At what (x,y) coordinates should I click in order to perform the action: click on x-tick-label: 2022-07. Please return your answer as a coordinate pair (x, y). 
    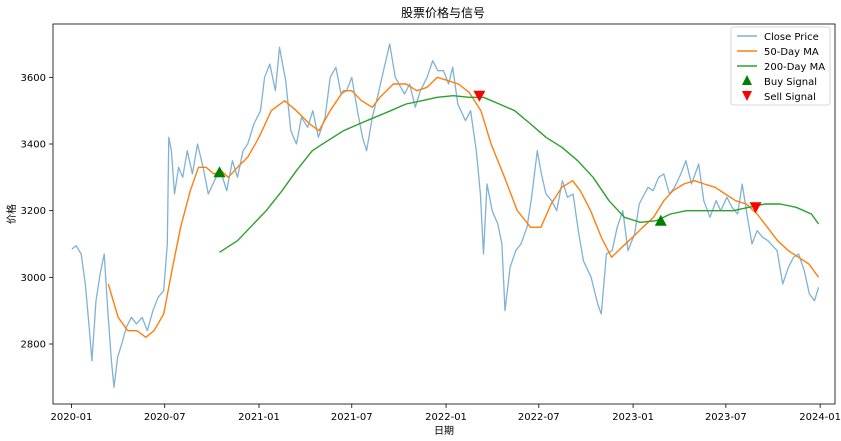
    Looking at the image, I should click on (539, 417).